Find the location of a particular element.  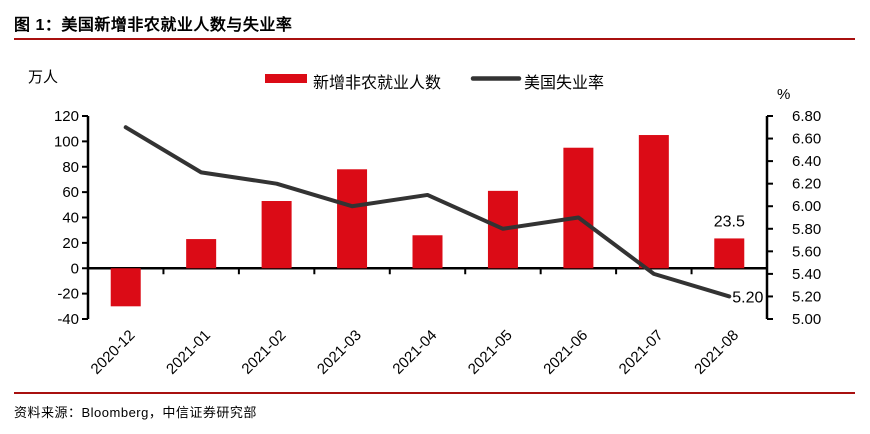

right-axis-unit: % is located at coordinates (783, 94).